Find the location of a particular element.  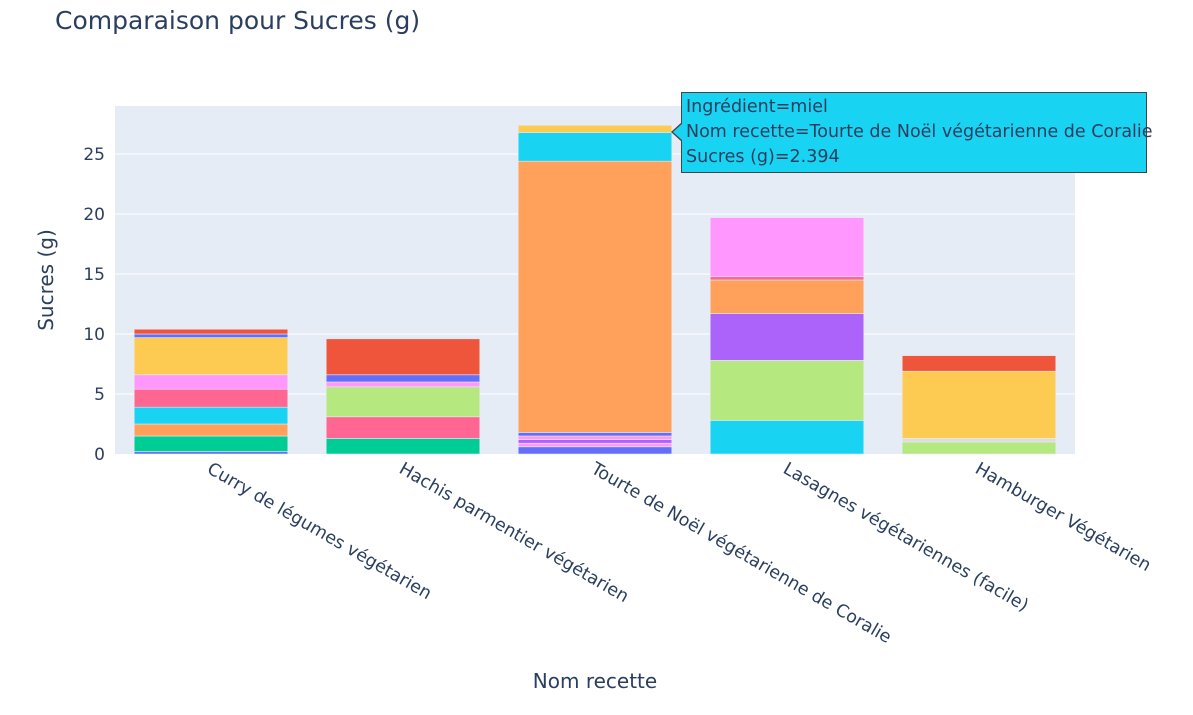

y-tick-label: 0 is located at coordinates (99, 455).